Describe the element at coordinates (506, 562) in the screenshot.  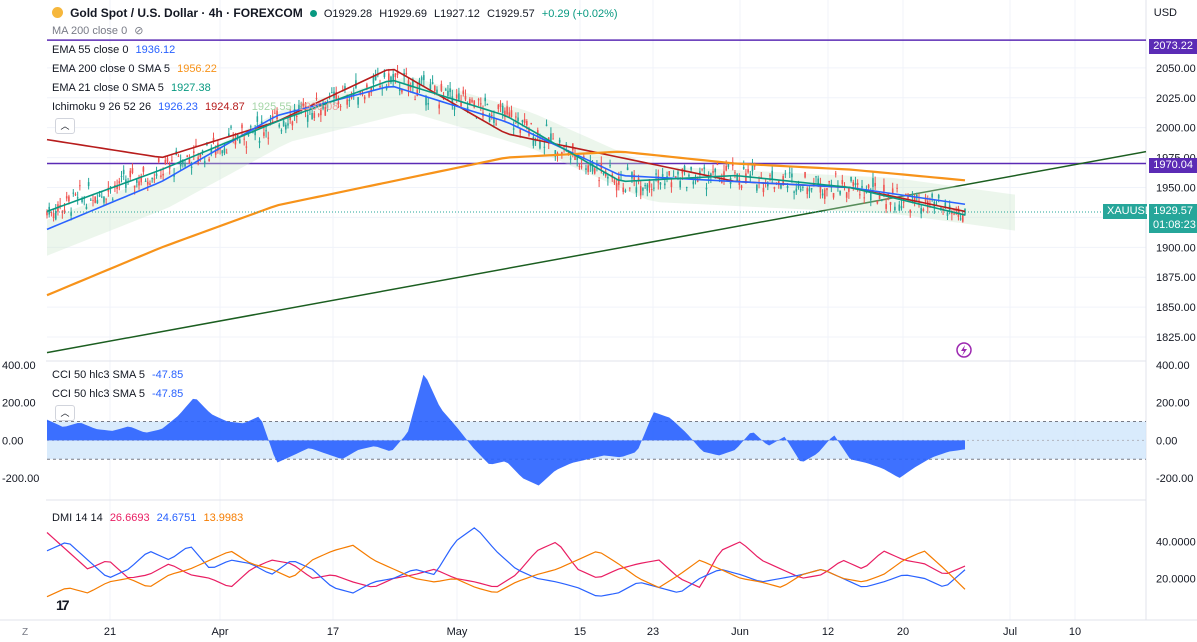
I see `dmi-pane` at that location.